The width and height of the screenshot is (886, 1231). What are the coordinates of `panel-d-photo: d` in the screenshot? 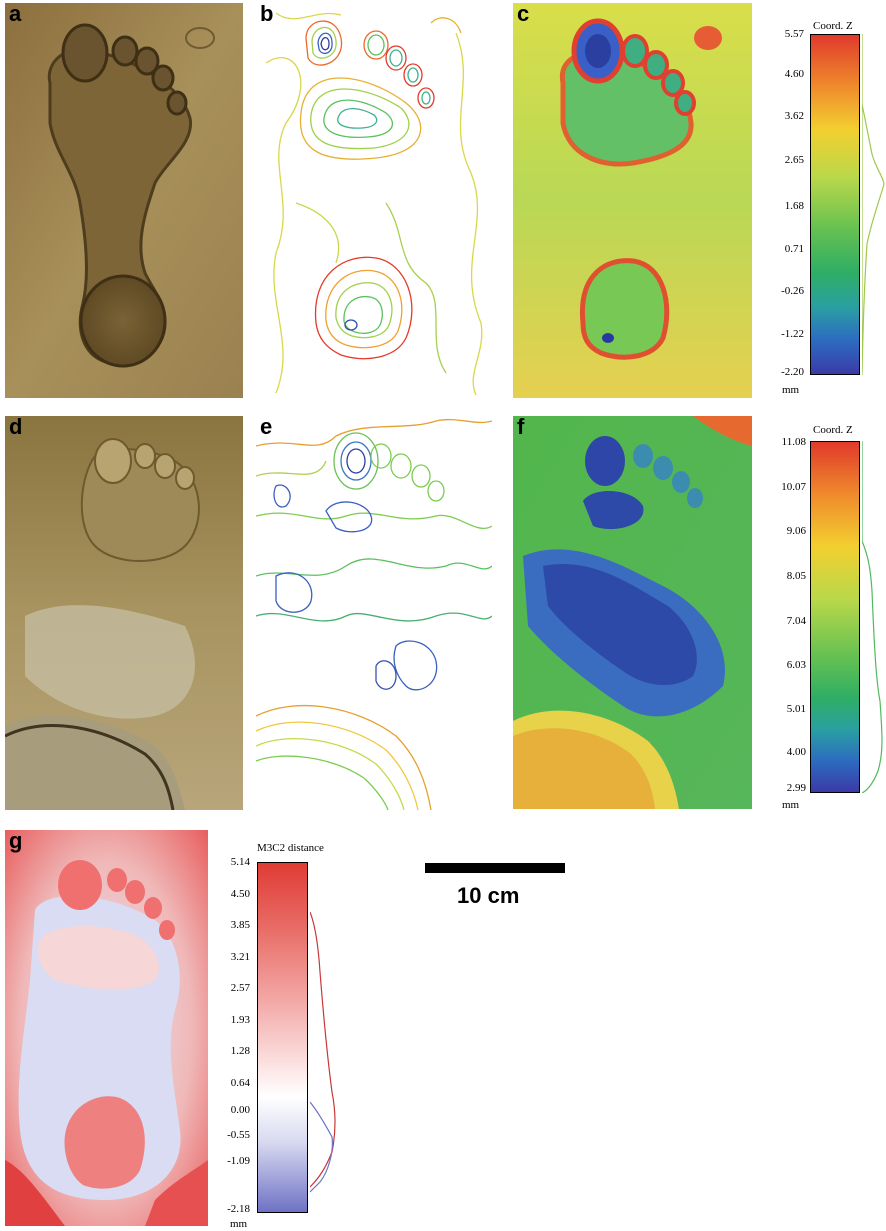 It's located at (124, 613).